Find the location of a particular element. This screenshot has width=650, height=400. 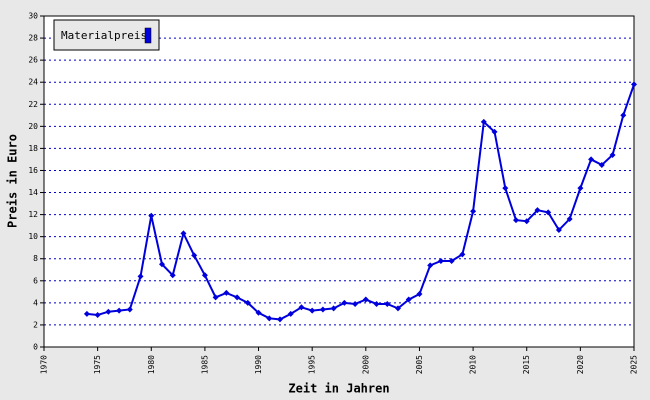

legend-box is located at coordinates (106, 35).